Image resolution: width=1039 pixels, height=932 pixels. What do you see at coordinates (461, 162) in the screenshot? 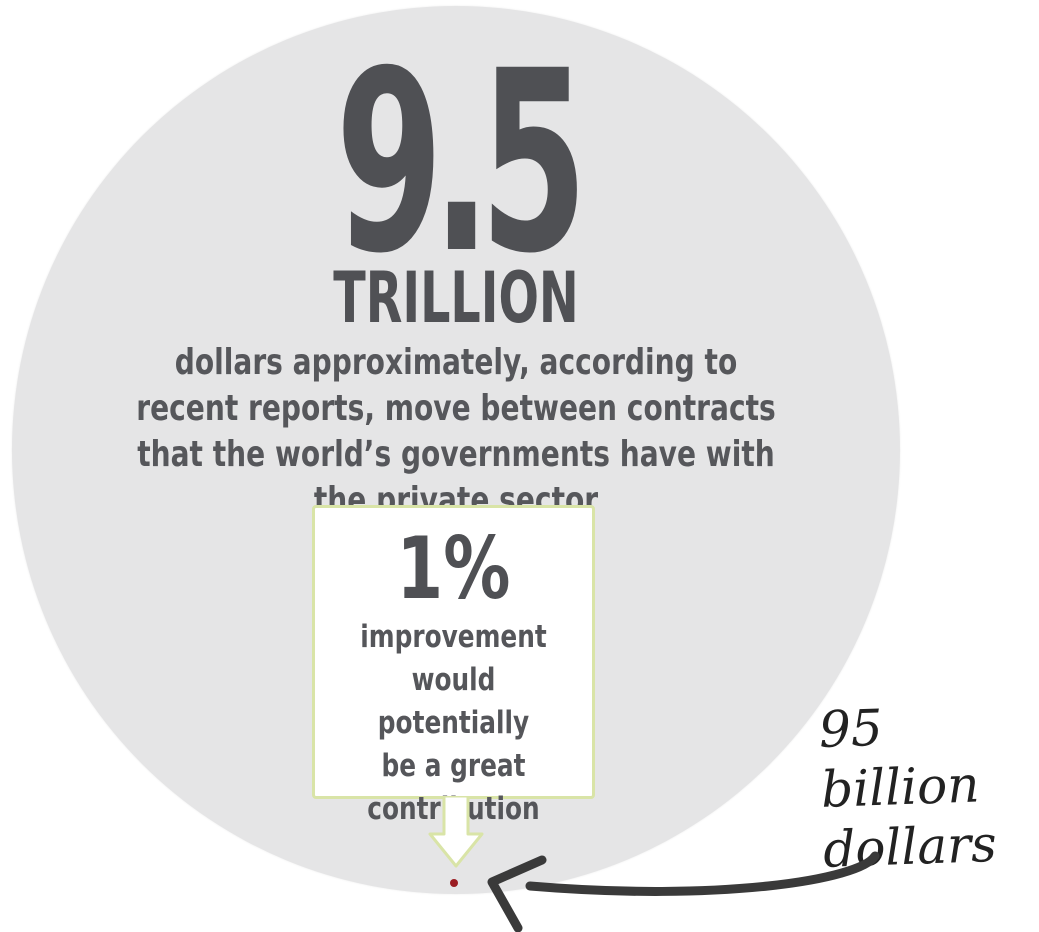
I see `headline-number: 9.5` at bounding box center [461, 162].